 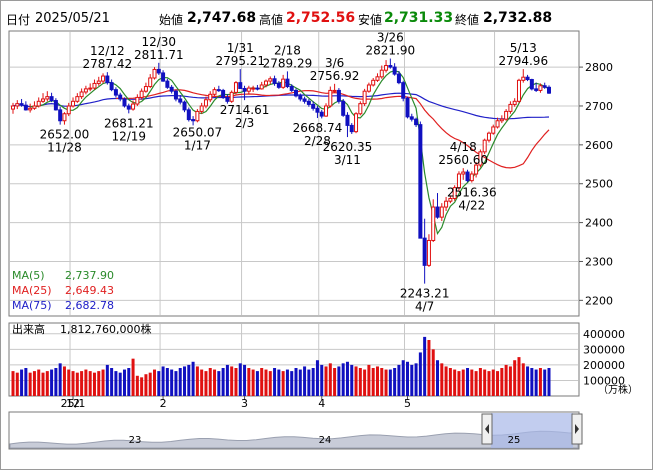 I want to click on annotation-label: 1/31, so click(x=240, y=48).